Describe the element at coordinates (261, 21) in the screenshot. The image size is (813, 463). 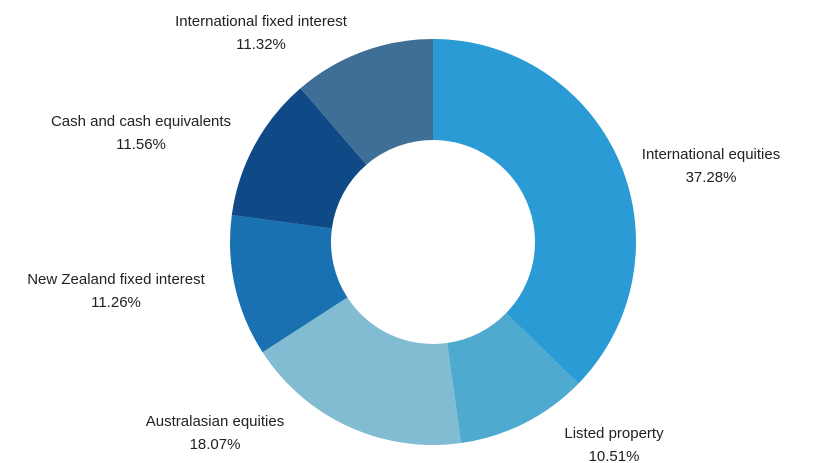
I see `segment-label: International fixed interest` at that location.